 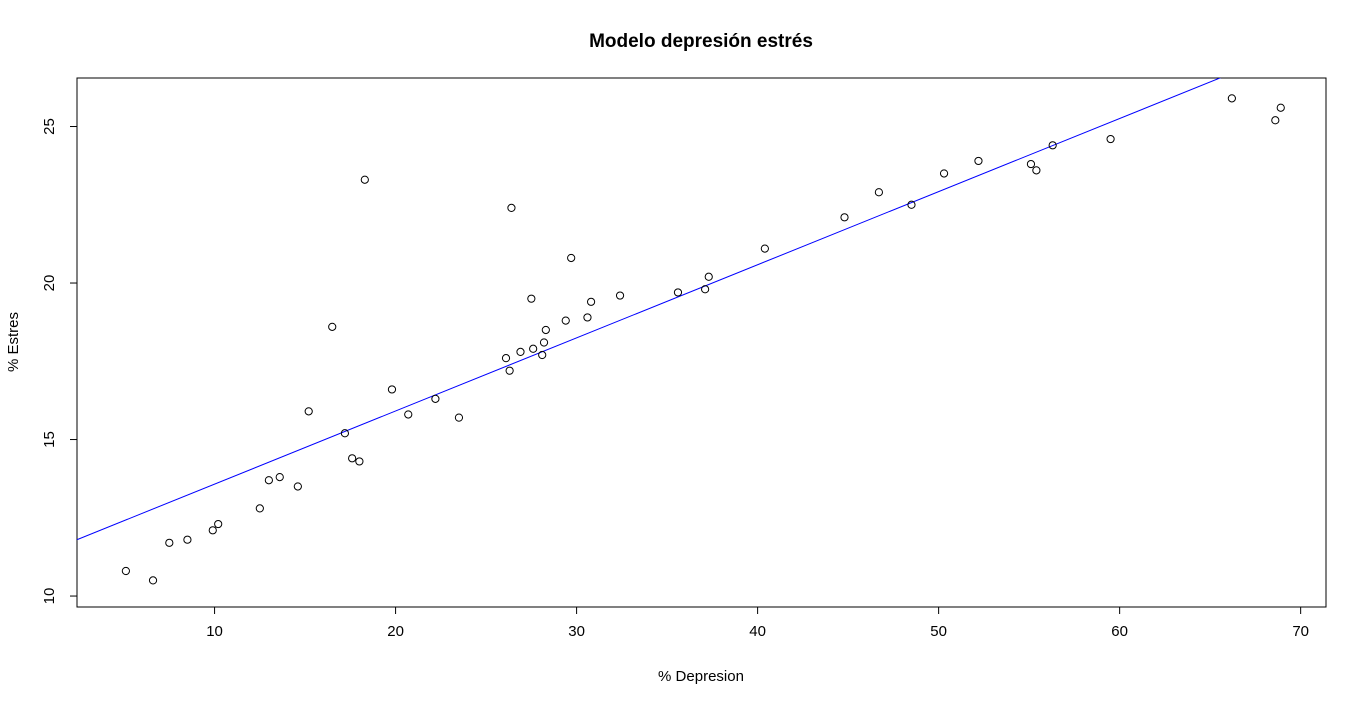 I want to click on y-tick-label: 10, so click(x=49, y=596).